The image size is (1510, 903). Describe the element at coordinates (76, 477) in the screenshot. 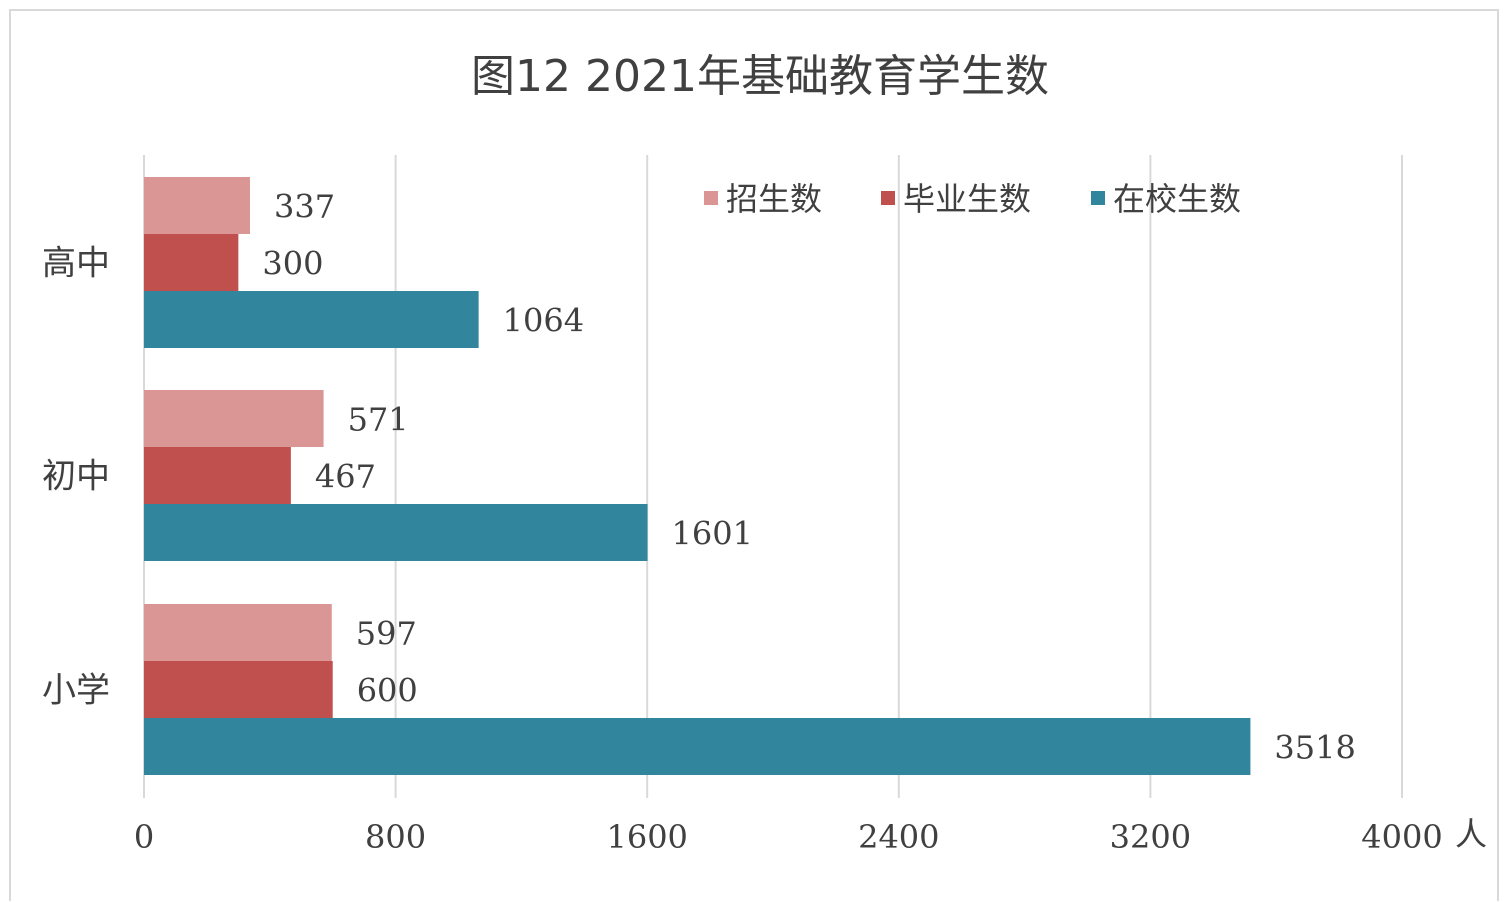

I see `category-label: 初中` at that location.